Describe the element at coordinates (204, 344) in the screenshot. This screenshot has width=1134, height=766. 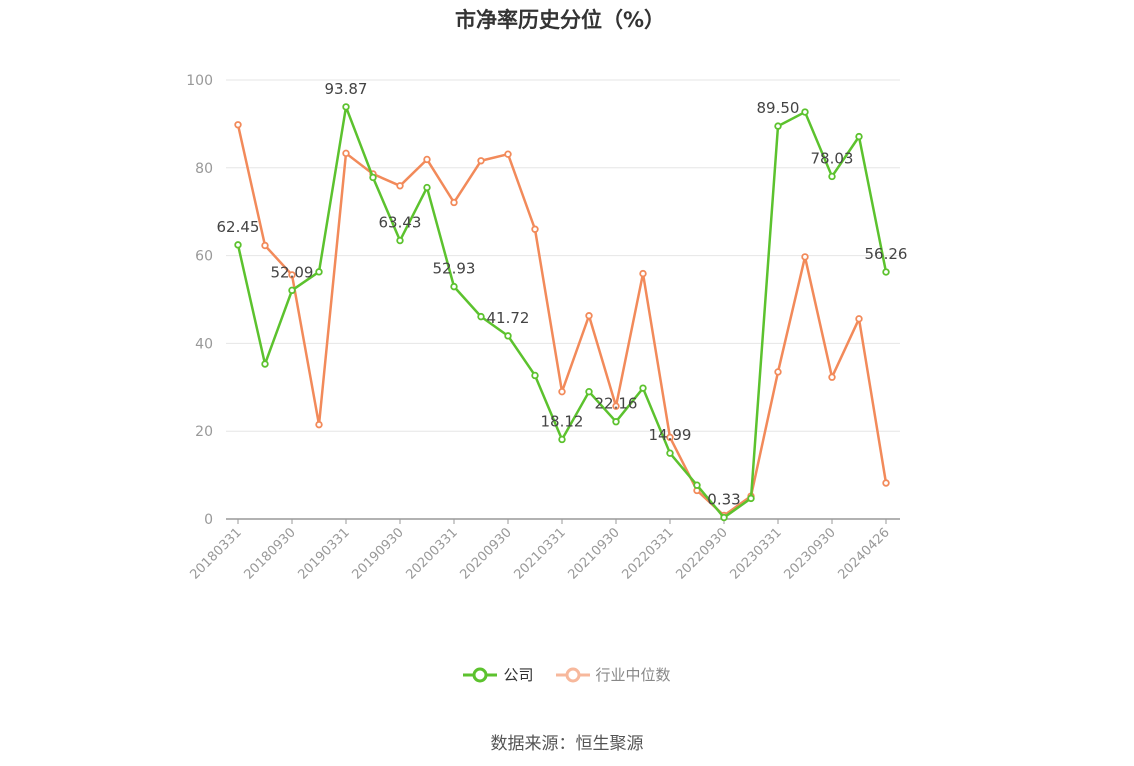
I see `y-tick-label: 40` at that location.